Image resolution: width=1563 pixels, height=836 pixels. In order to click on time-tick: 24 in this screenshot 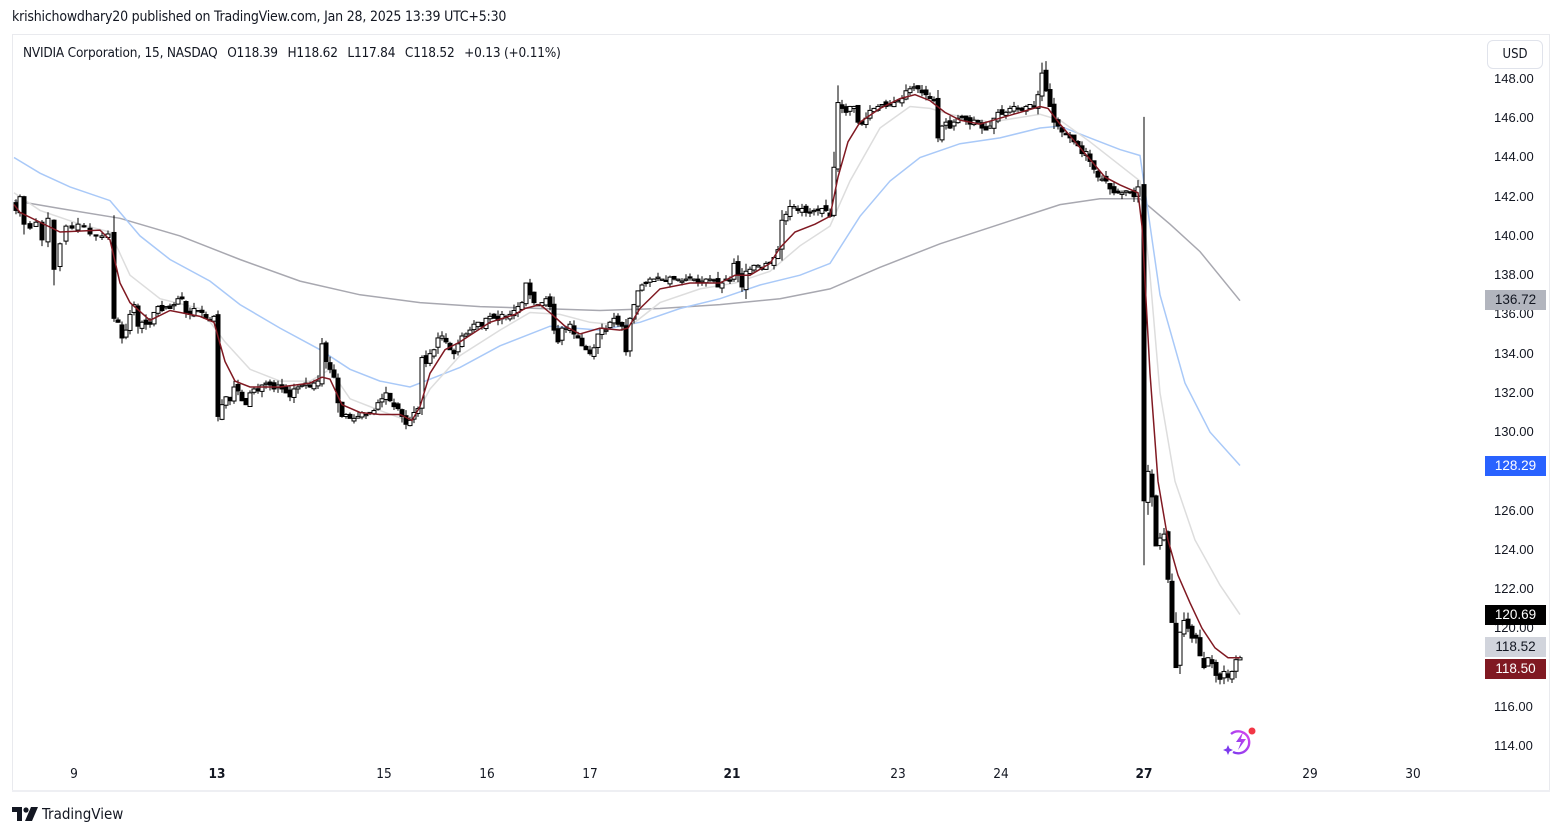, I will do `click(1001, 774)`.